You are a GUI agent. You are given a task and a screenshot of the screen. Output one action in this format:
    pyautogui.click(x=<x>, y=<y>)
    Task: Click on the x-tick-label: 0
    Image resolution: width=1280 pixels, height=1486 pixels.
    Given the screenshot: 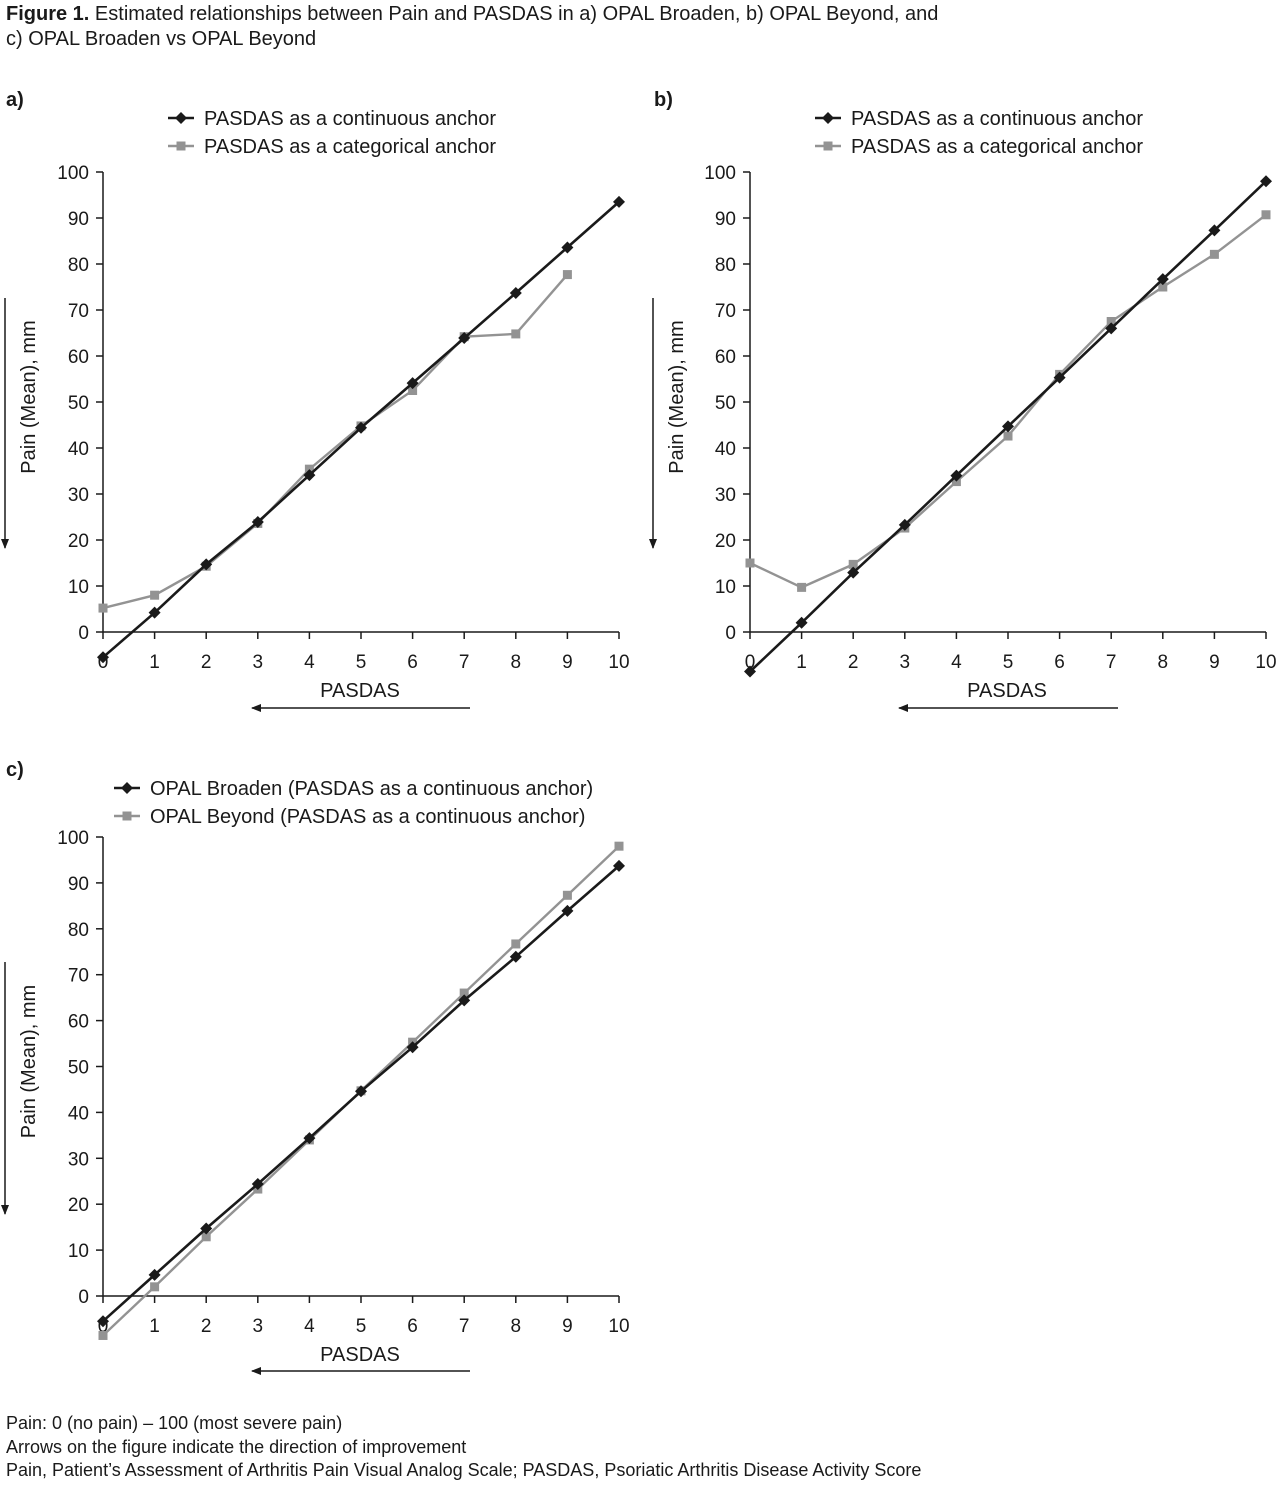 What is the action you would take?
    pyautogui.click(x=750, y=662)
    